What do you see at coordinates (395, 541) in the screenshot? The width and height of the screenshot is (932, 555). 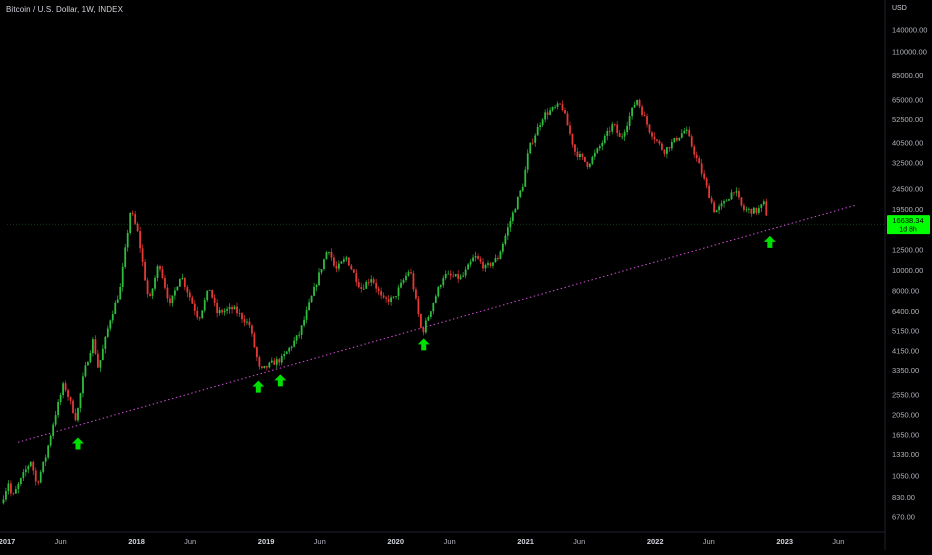 I see `x-tick-label: 2020` at bounding box center [395, 541].